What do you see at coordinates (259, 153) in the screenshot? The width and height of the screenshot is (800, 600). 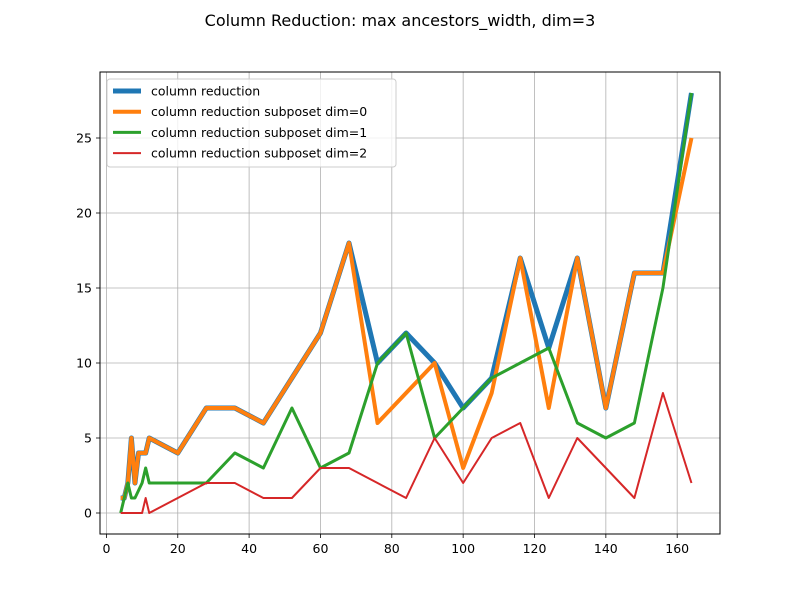 I see `legend-label-3: column reduction subposet dim=2` at bounding box center [259, 153].